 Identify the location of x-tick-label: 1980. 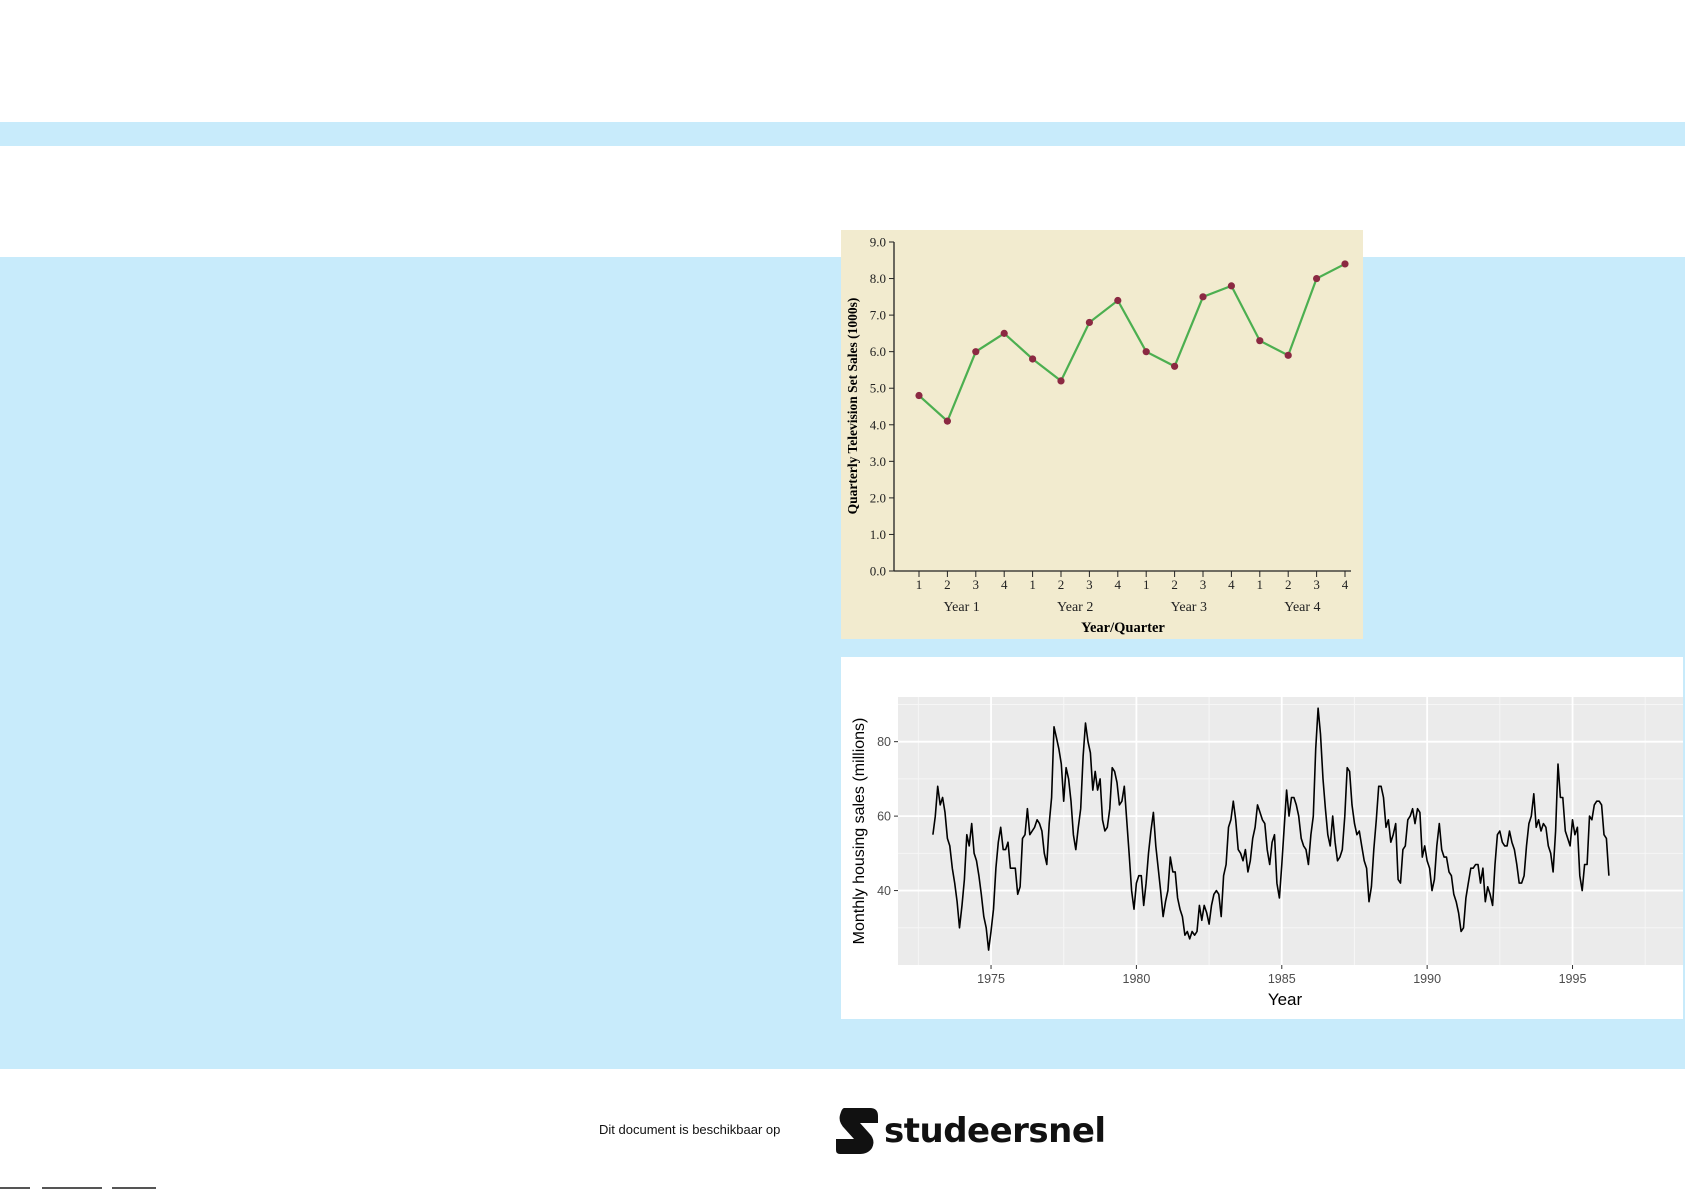
(1137, 979).